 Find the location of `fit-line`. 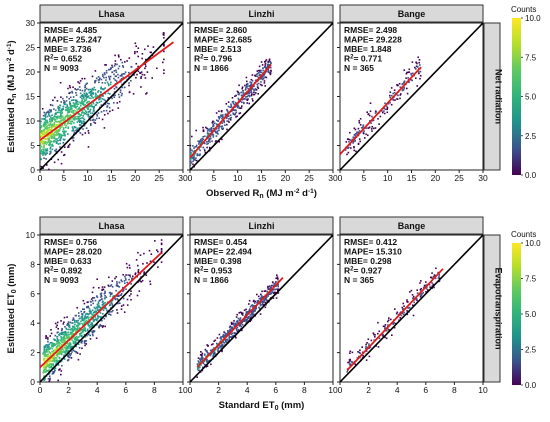

fit-line is located at coordinates (240, 322).